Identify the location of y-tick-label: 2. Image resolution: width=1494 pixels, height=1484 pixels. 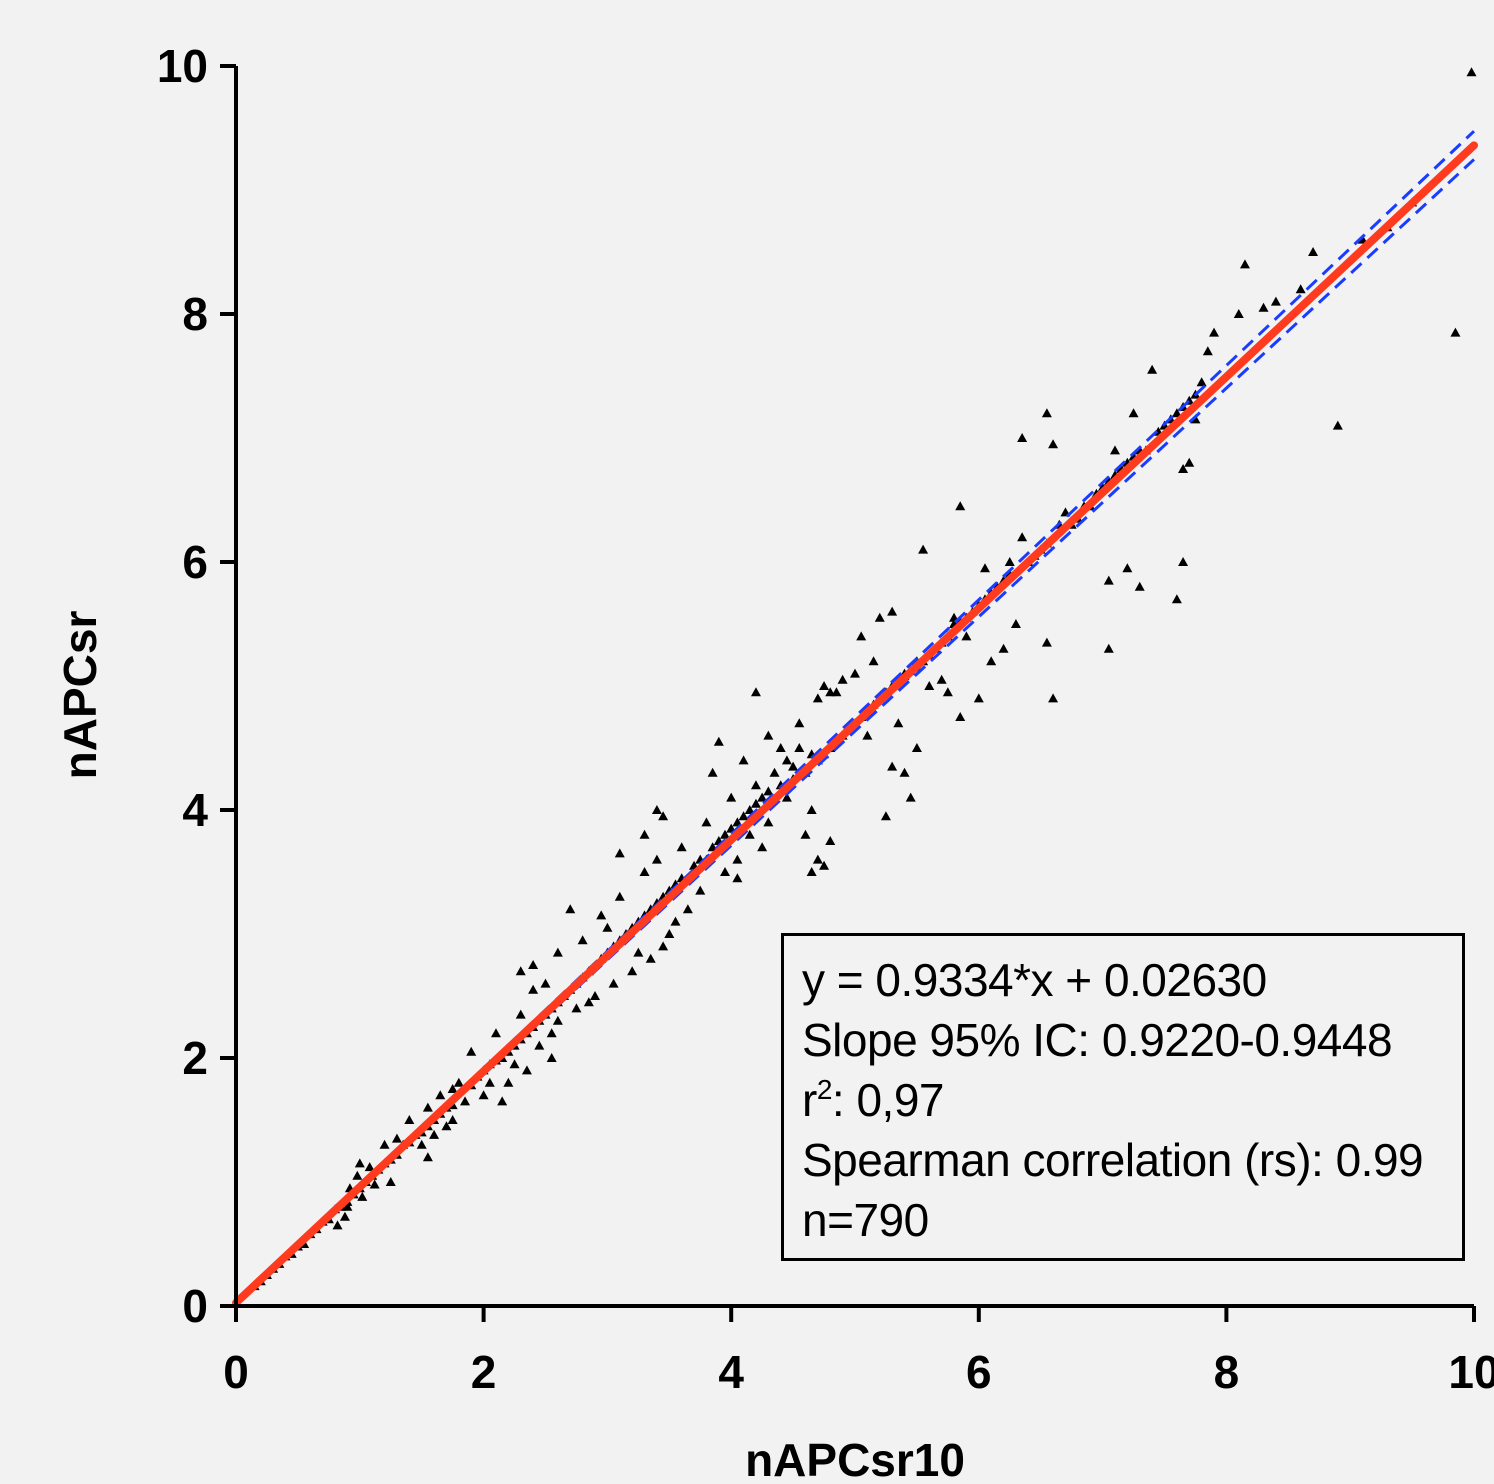
(195, 1058).